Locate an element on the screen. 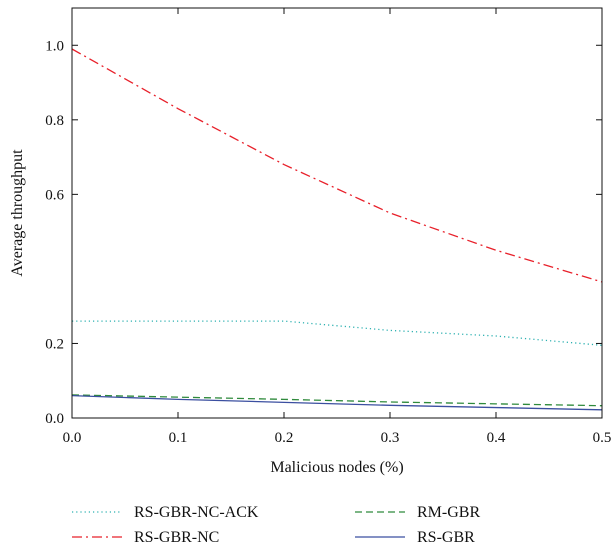  legend-label-rs-gbr-nc-ack: RS-GBR-NC-ACK is located at coordinates (196, 512).